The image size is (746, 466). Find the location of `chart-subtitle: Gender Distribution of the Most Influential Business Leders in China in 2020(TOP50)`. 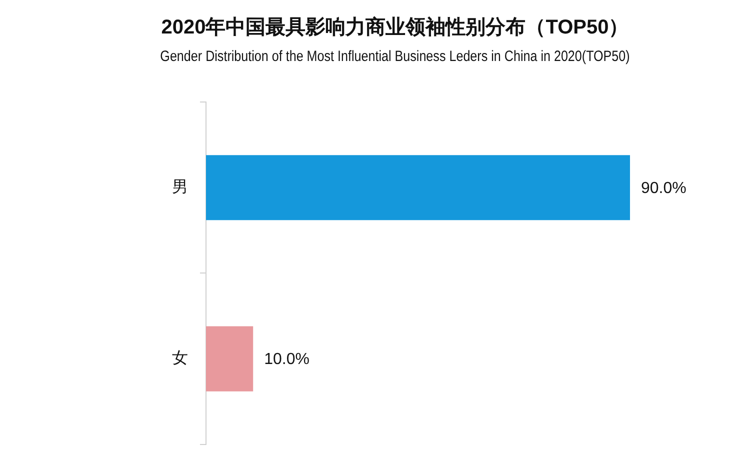

chart-subtitle: Gender Distribution of the Most Influential Business Leders in China in 2020(TOP50) is located at coordinates (395, 55).